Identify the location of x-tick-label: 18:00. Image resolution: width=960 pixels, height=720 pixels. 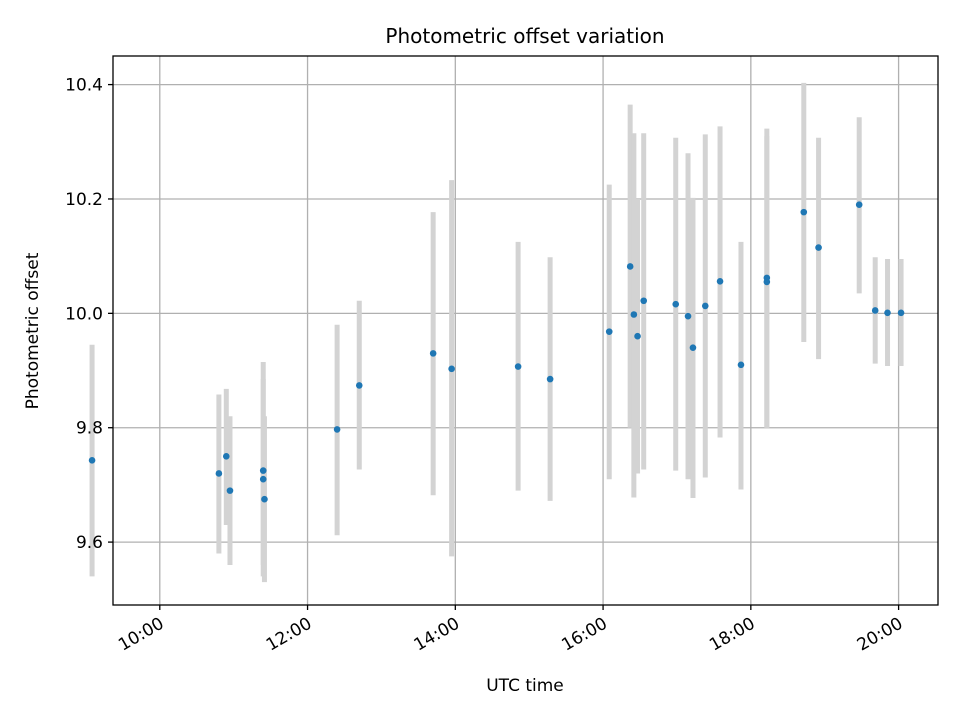
(732, 635).